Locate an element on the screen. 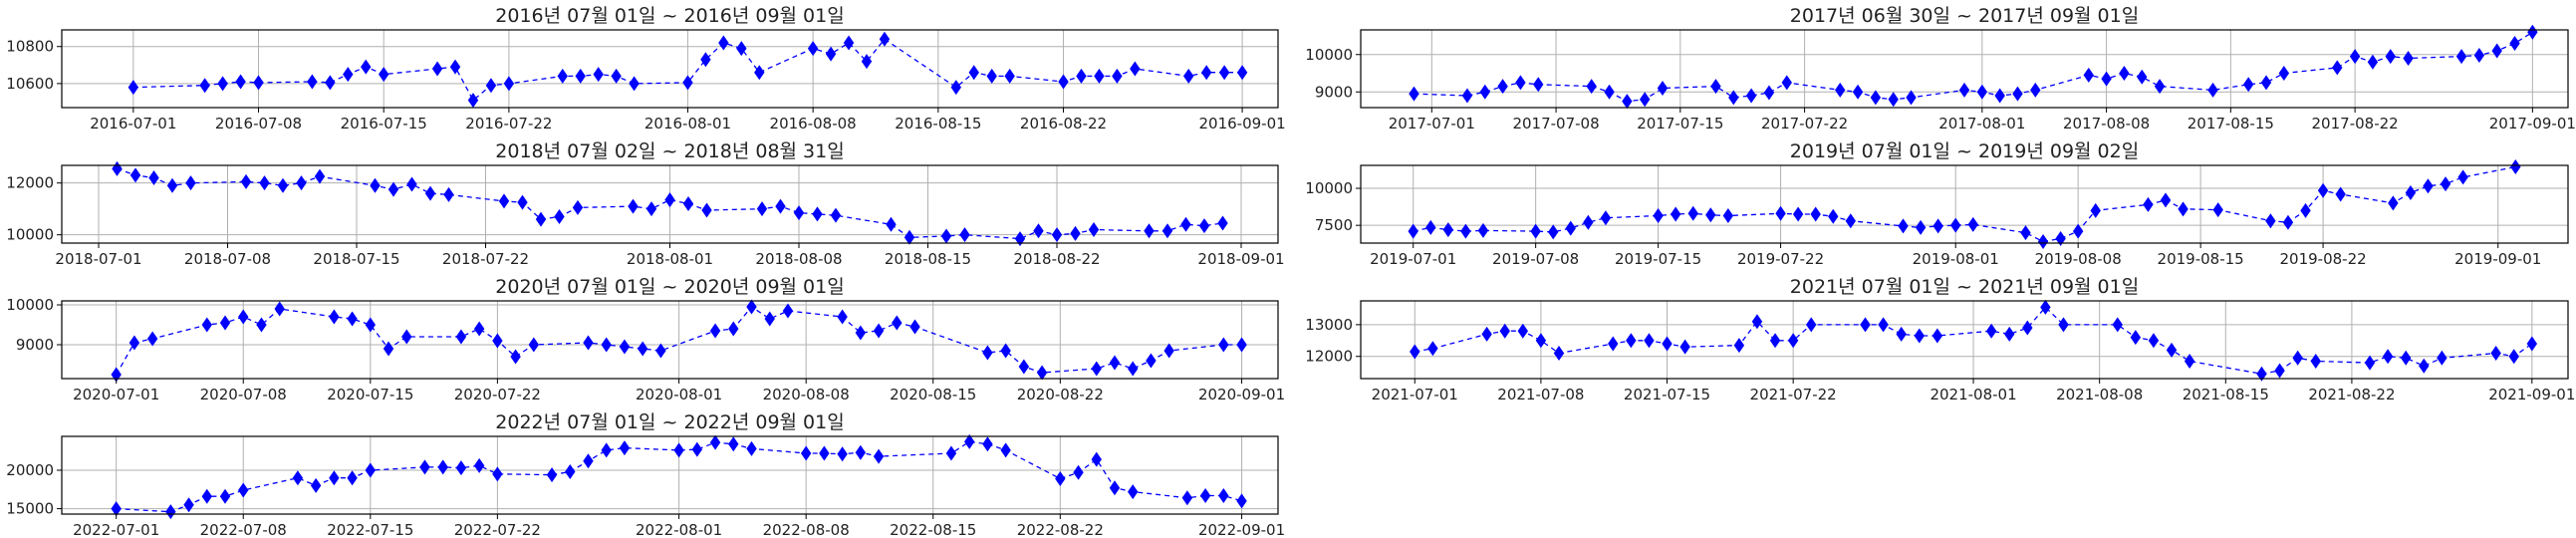 This screenshot has height=538, width=2576. x-tick-label: 2017-09-01 is located at coordinates (2532, 124).